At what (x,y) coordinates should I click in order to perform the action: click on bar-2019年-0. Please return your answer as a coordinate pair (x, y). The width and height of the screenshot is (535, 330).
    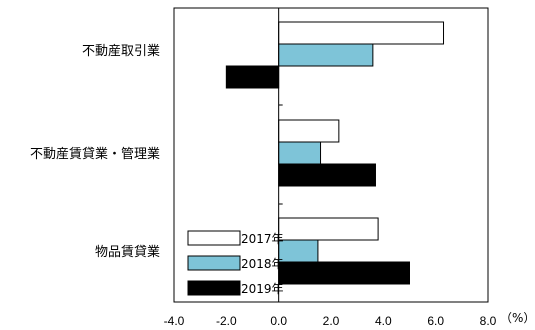
    Looking at the image, I should click on (252, 77).